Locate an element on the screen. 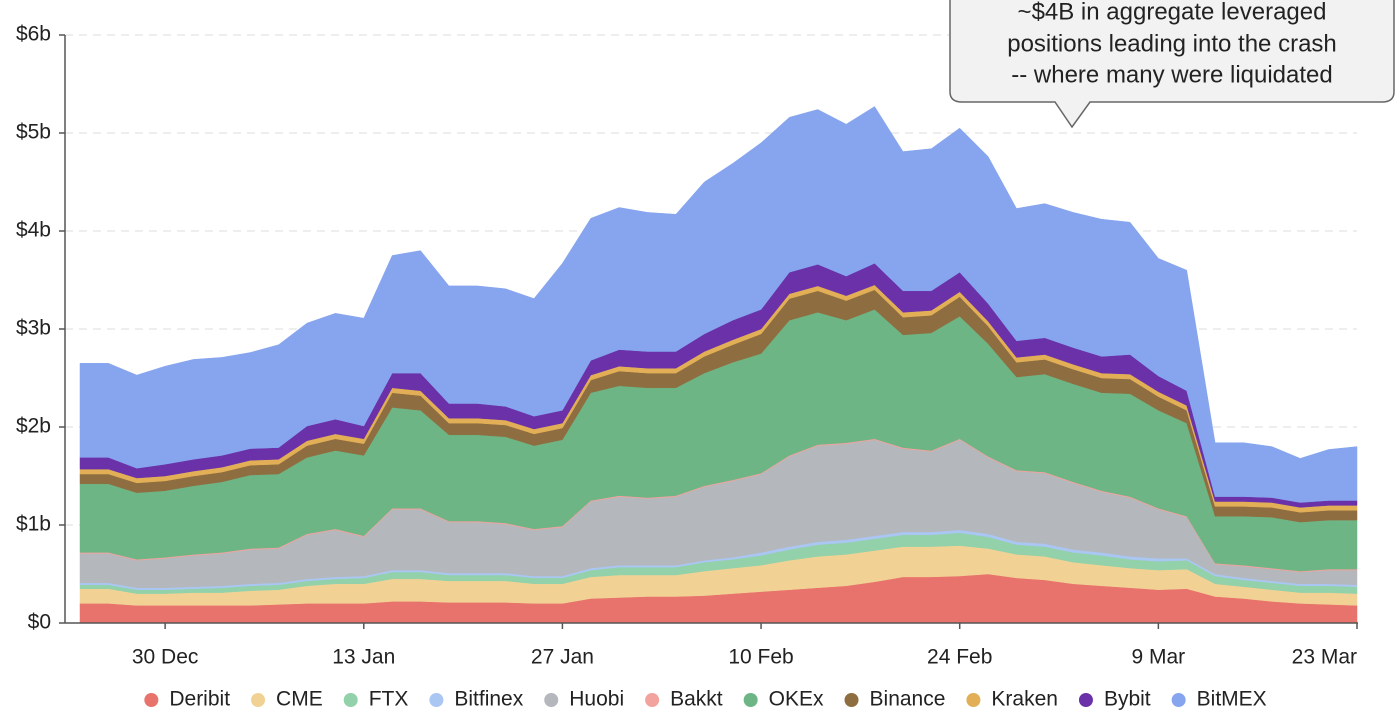  x-tick-label: 10 Feb is located at coordinates (760, 657).